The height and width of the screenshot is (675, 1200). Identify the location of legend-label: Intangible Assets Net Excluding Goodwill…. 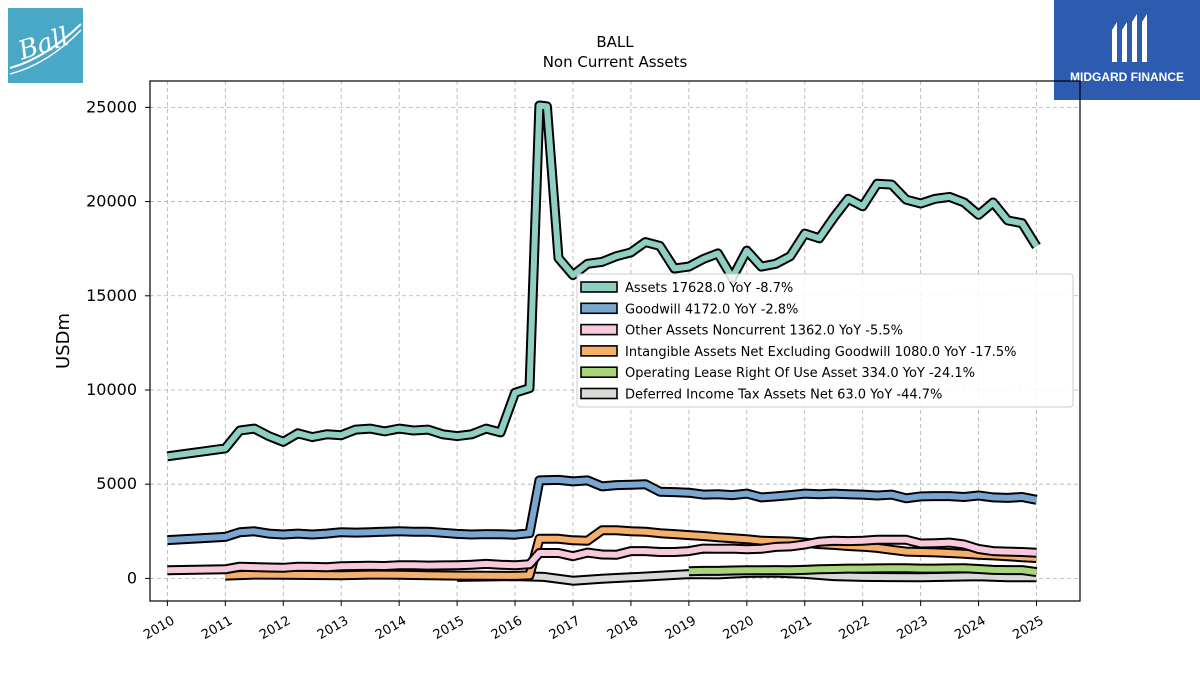
(820, 352).